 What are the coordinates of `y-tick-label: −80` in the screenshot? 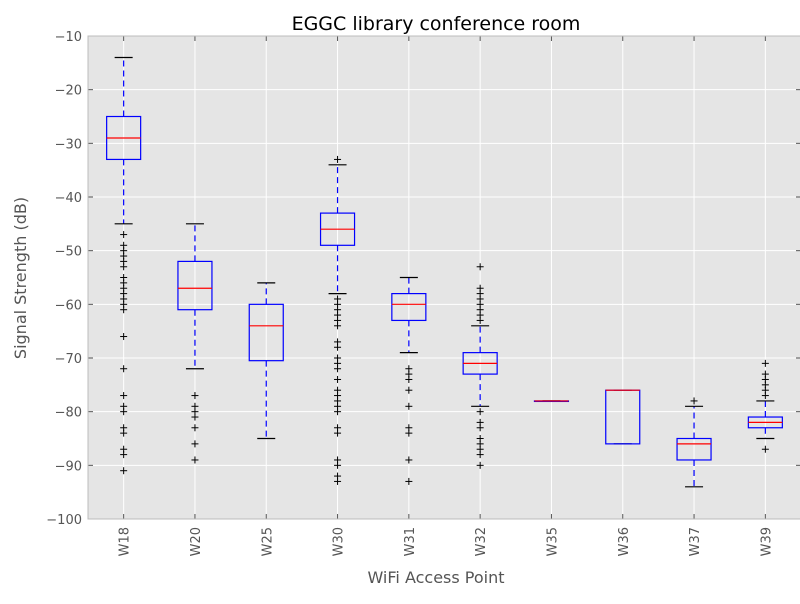 It's located at (68, 413).